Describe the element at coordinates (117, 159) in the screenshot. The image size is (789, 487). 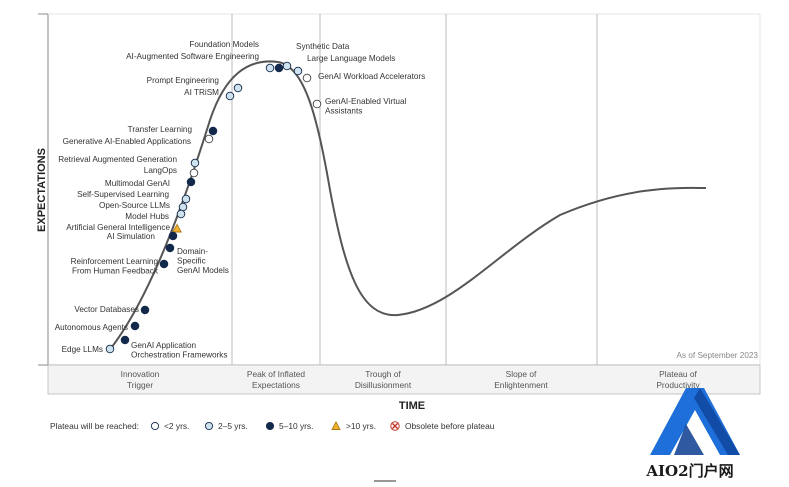
I see `label-retrieval-augmented-generation: Retrieval Augmented Generation` at that location.